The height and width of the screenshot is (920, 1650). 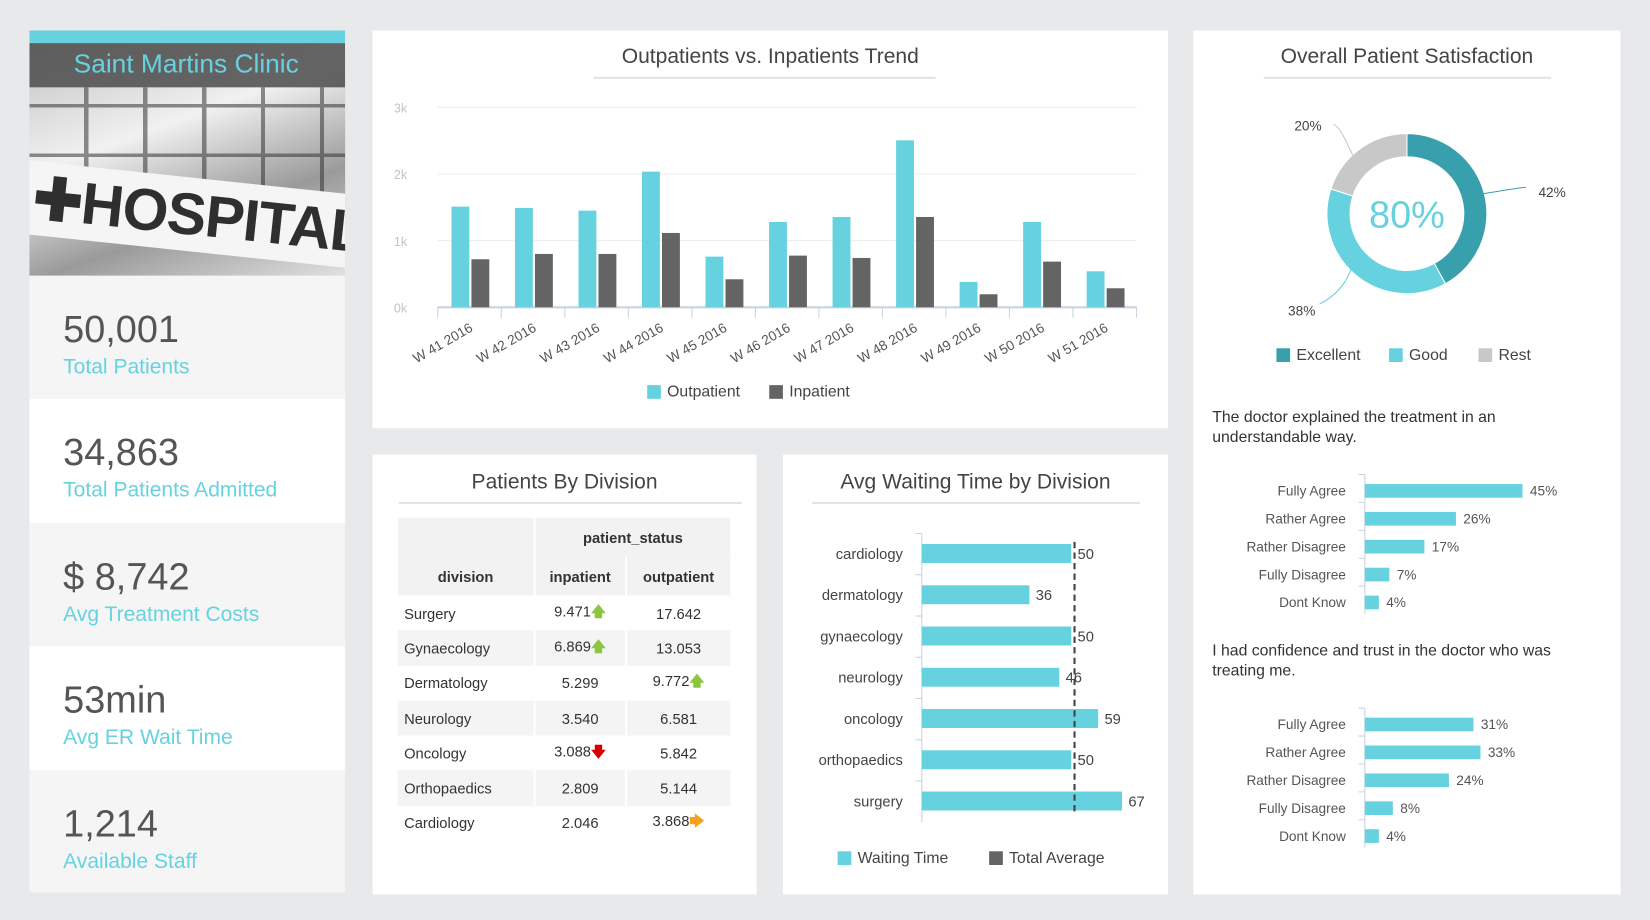 What do you see at coordinates (1047, 858) in the screenshot?
I see `legend-total-average: Total Average` at bounding box center [1047, 858].